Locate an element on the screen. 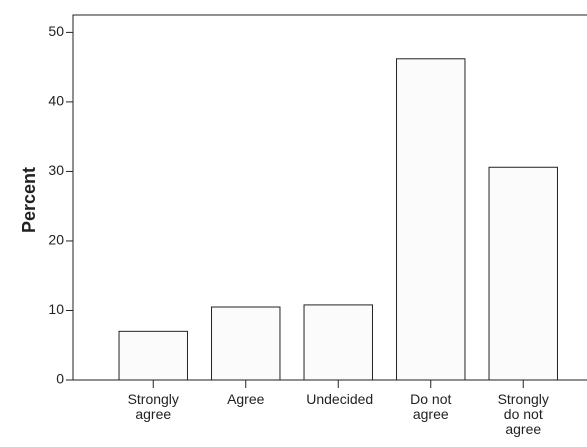 Image resolution: width=587 pixels, height=447 pixels. y-tick-label: 40 is located at coordinates (56, 101).